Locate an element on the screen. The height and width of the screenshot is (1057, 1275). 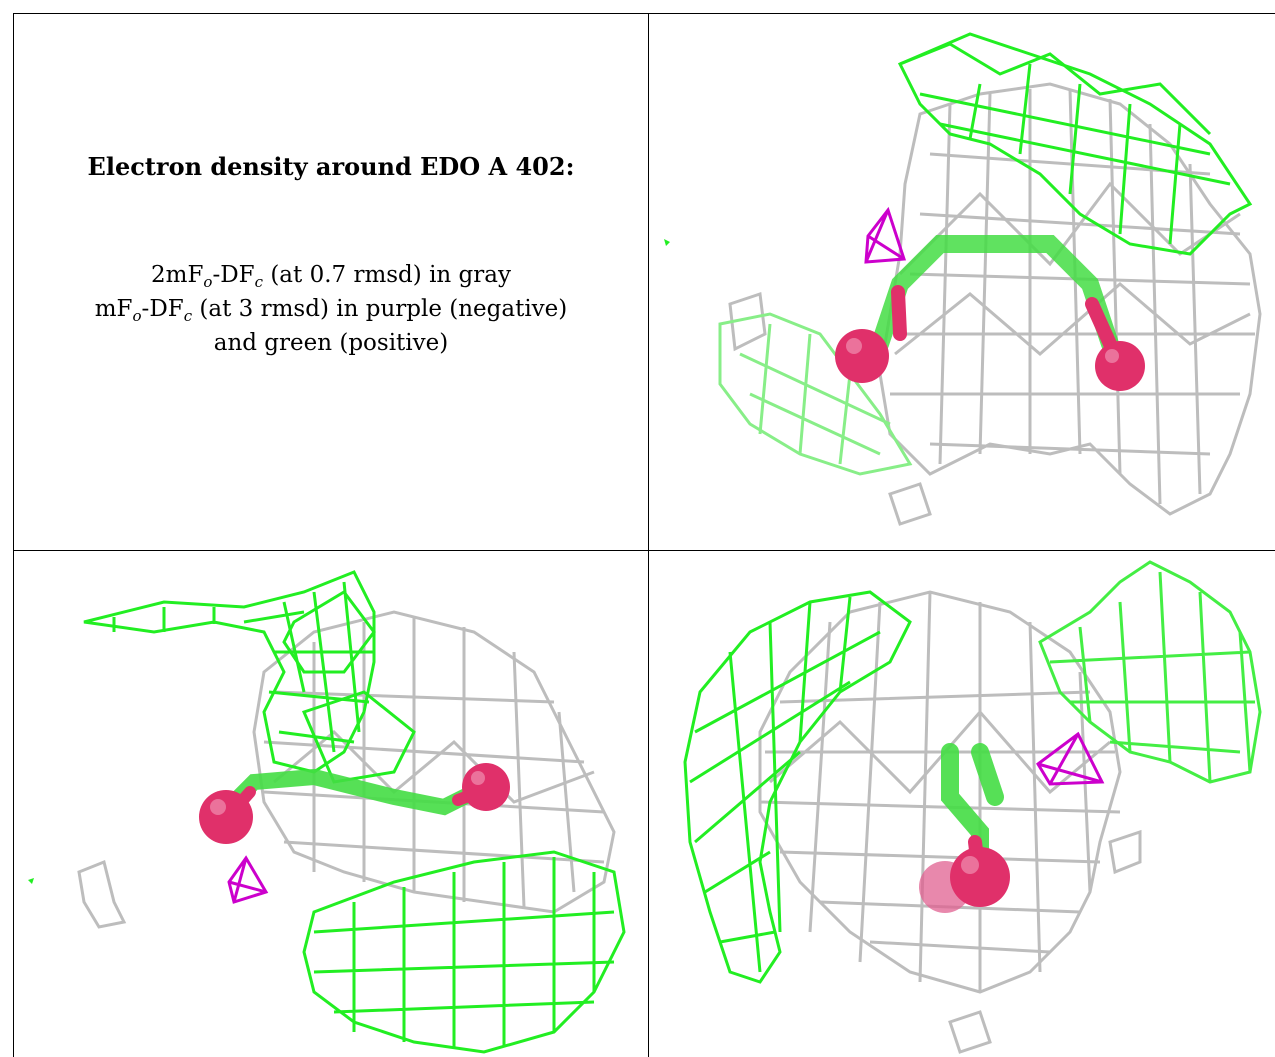
green-density-mesh-top is located at coordinates (249, 677).